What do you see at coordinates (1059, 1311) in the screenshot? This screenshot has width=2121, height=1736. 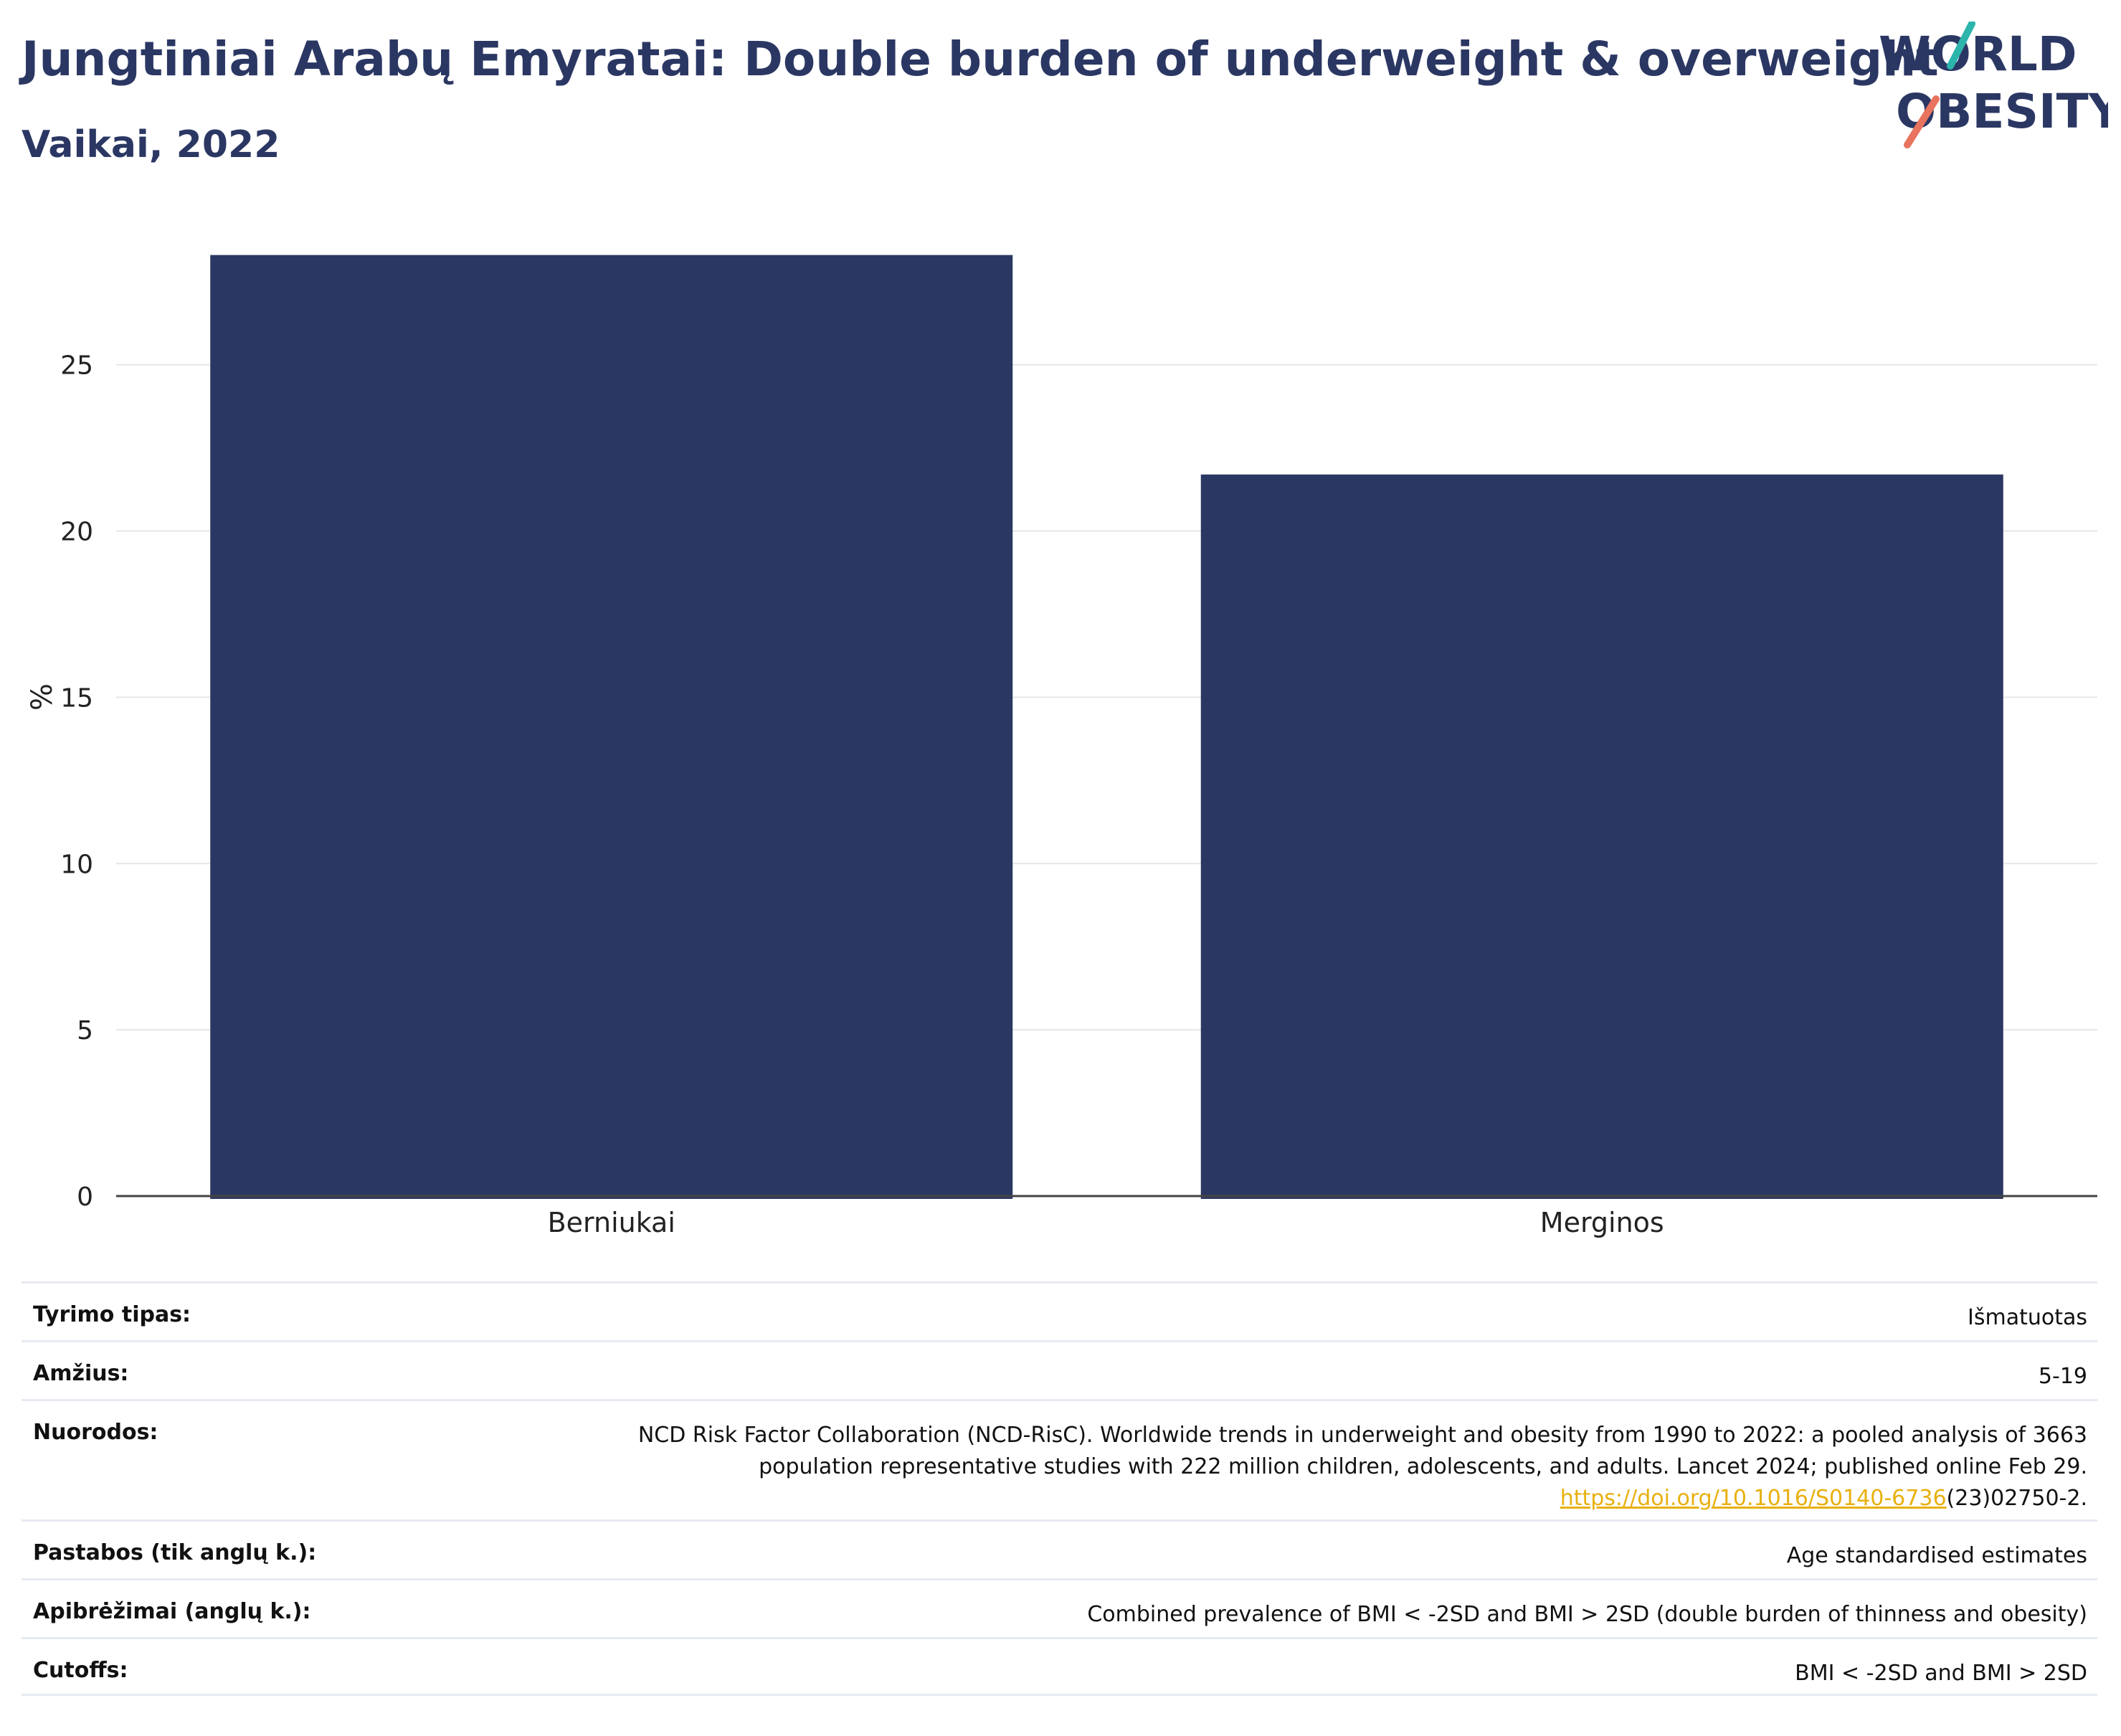 I see `meta-row: Tyrimo tipas: Išmatuotas` at bounding box center [1059, 1311].